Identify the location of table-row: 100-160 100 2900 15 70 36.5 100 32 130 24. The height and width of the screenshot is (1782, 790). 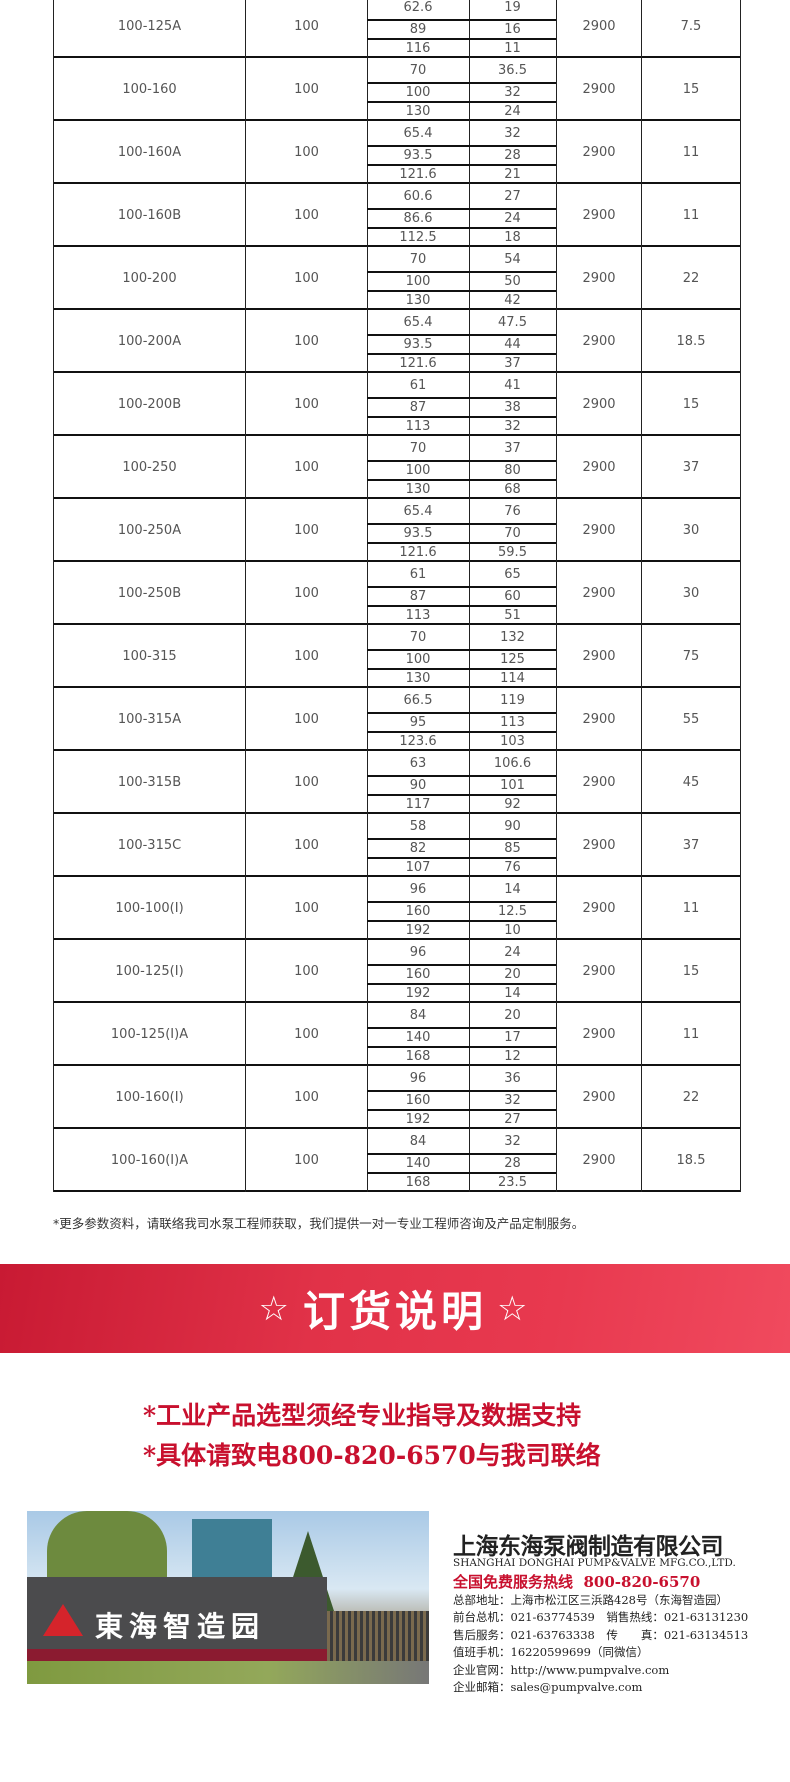
(397, 89).